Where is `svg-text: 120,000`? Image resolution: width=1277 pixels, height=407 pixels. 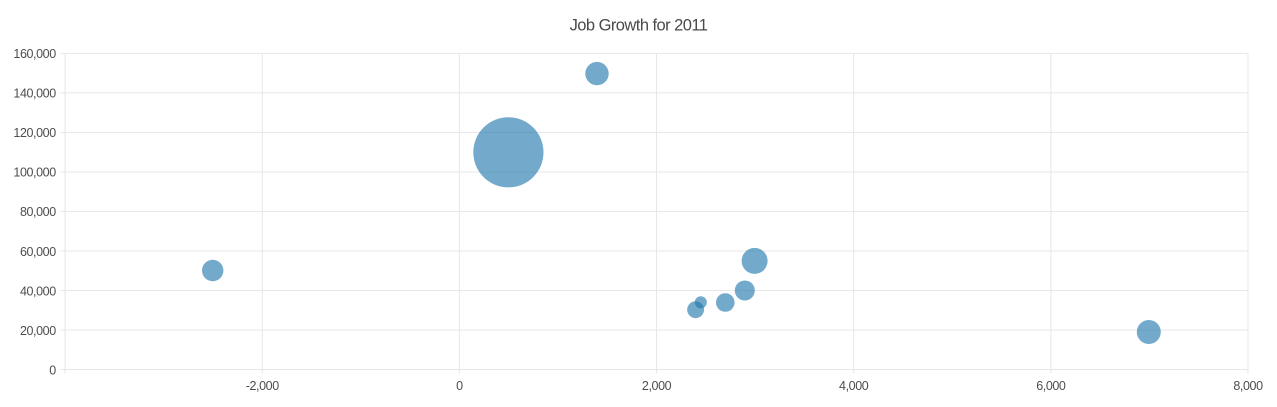
svg-text: 120,000 is located at coordinates (34, 133).